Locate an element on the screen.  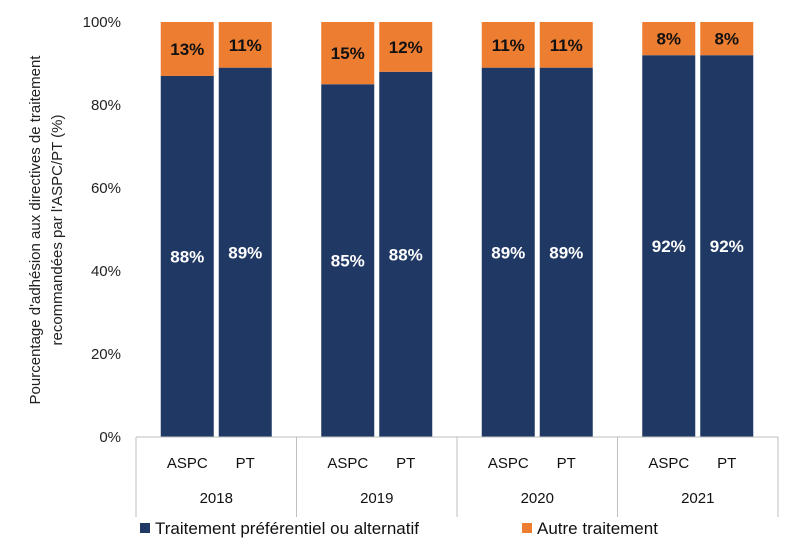
bar-value-label: 13% is located at coordinates (187, 49).